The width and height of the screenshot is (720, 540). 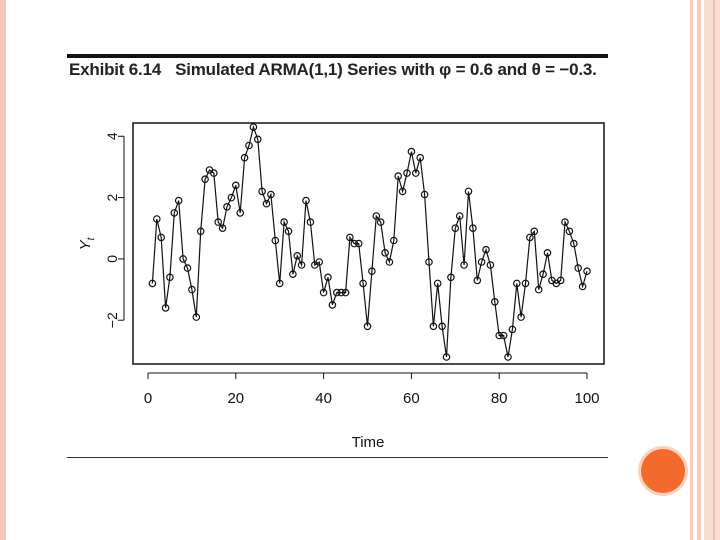 I want to click on x-tick-label: 0, so click(x=148, y=398).